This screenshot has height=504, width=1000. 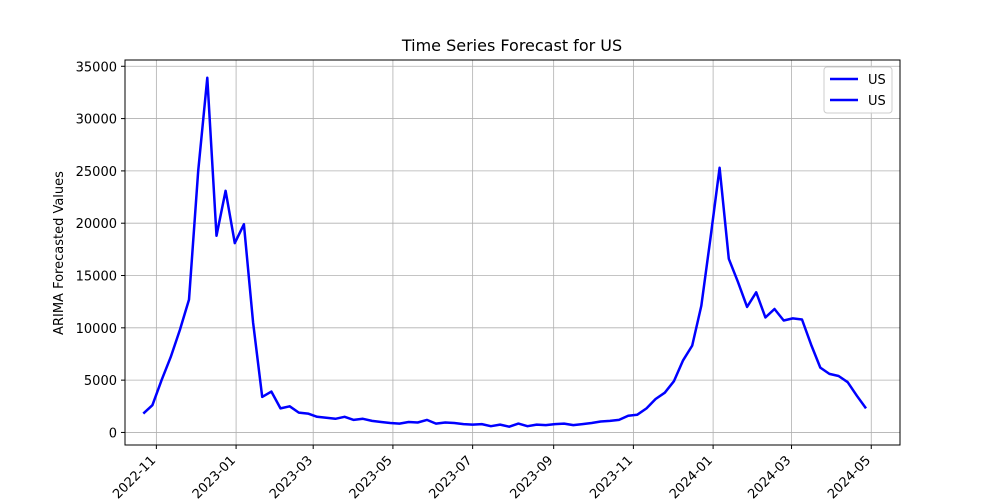 I want to click on y-tick-label: 30000, so click(x=96, y=120).